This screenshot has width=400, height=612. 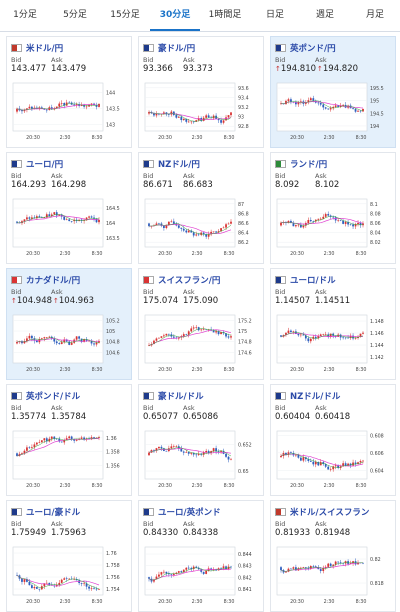 I want to click on pair-name-link: NZドル/ドル, so click(x=315, y=396).